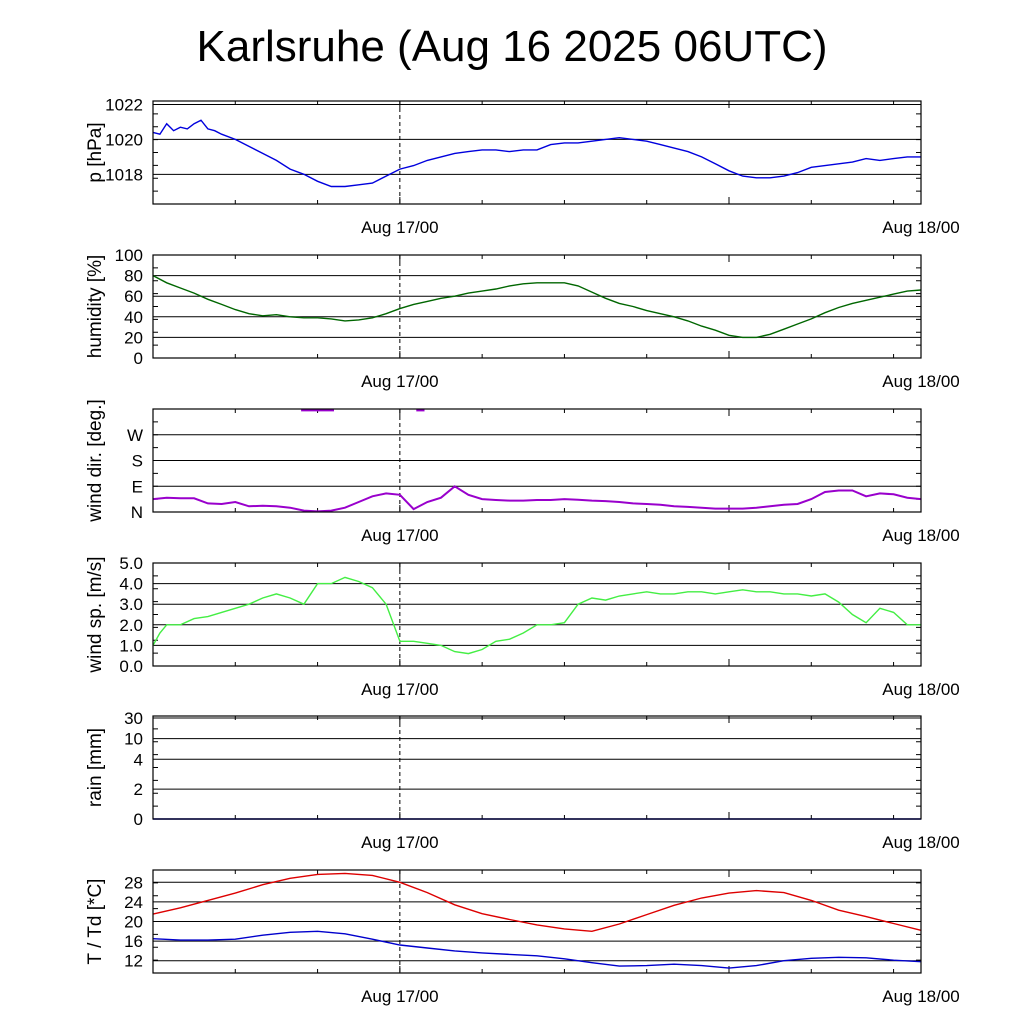  Describe the element at coordinates (135, 435) in the screenshot. I see `y-tick-label: W` at that location.